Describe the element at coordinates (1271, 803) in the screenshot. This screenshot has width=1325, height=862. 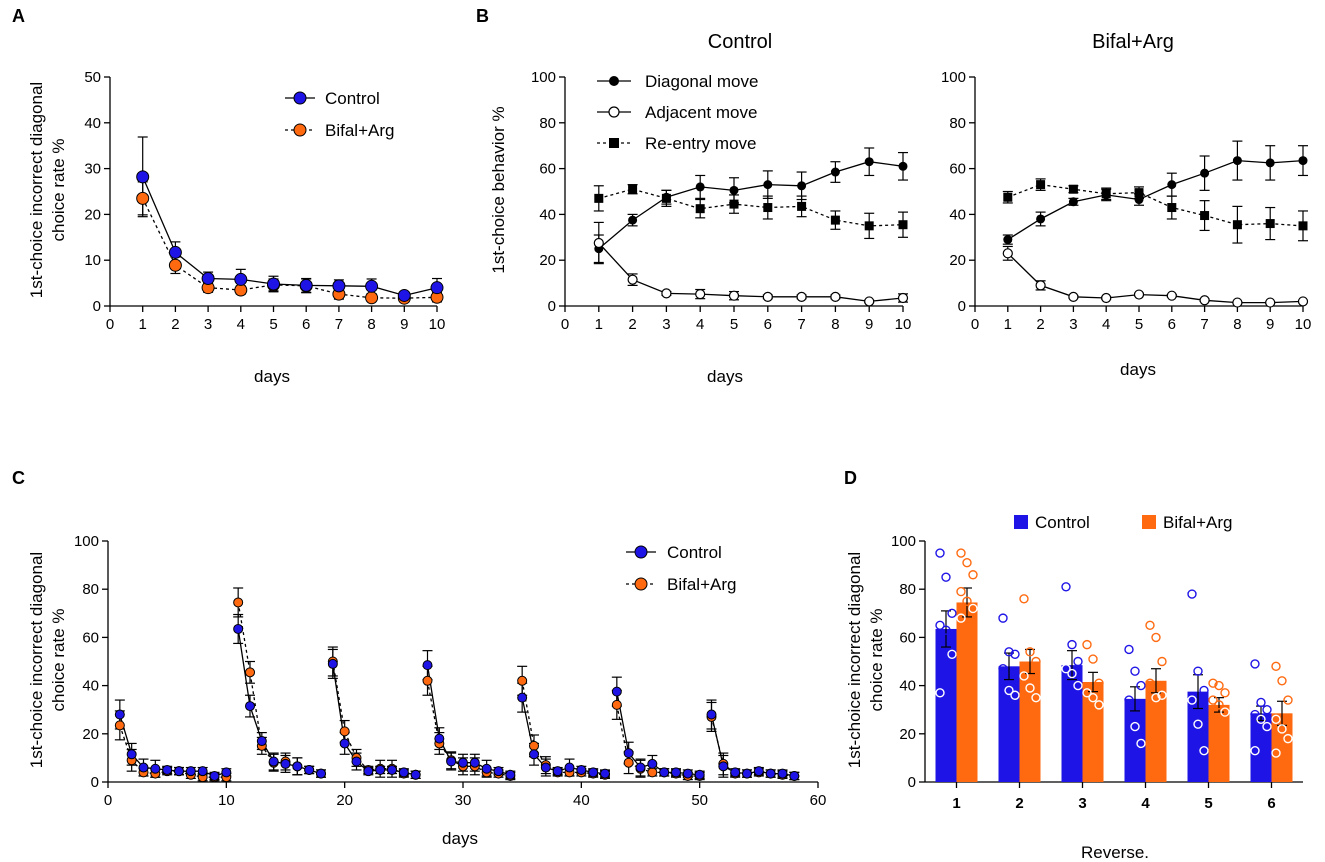
I see `panel-d-xtick-label: 6` at that location.